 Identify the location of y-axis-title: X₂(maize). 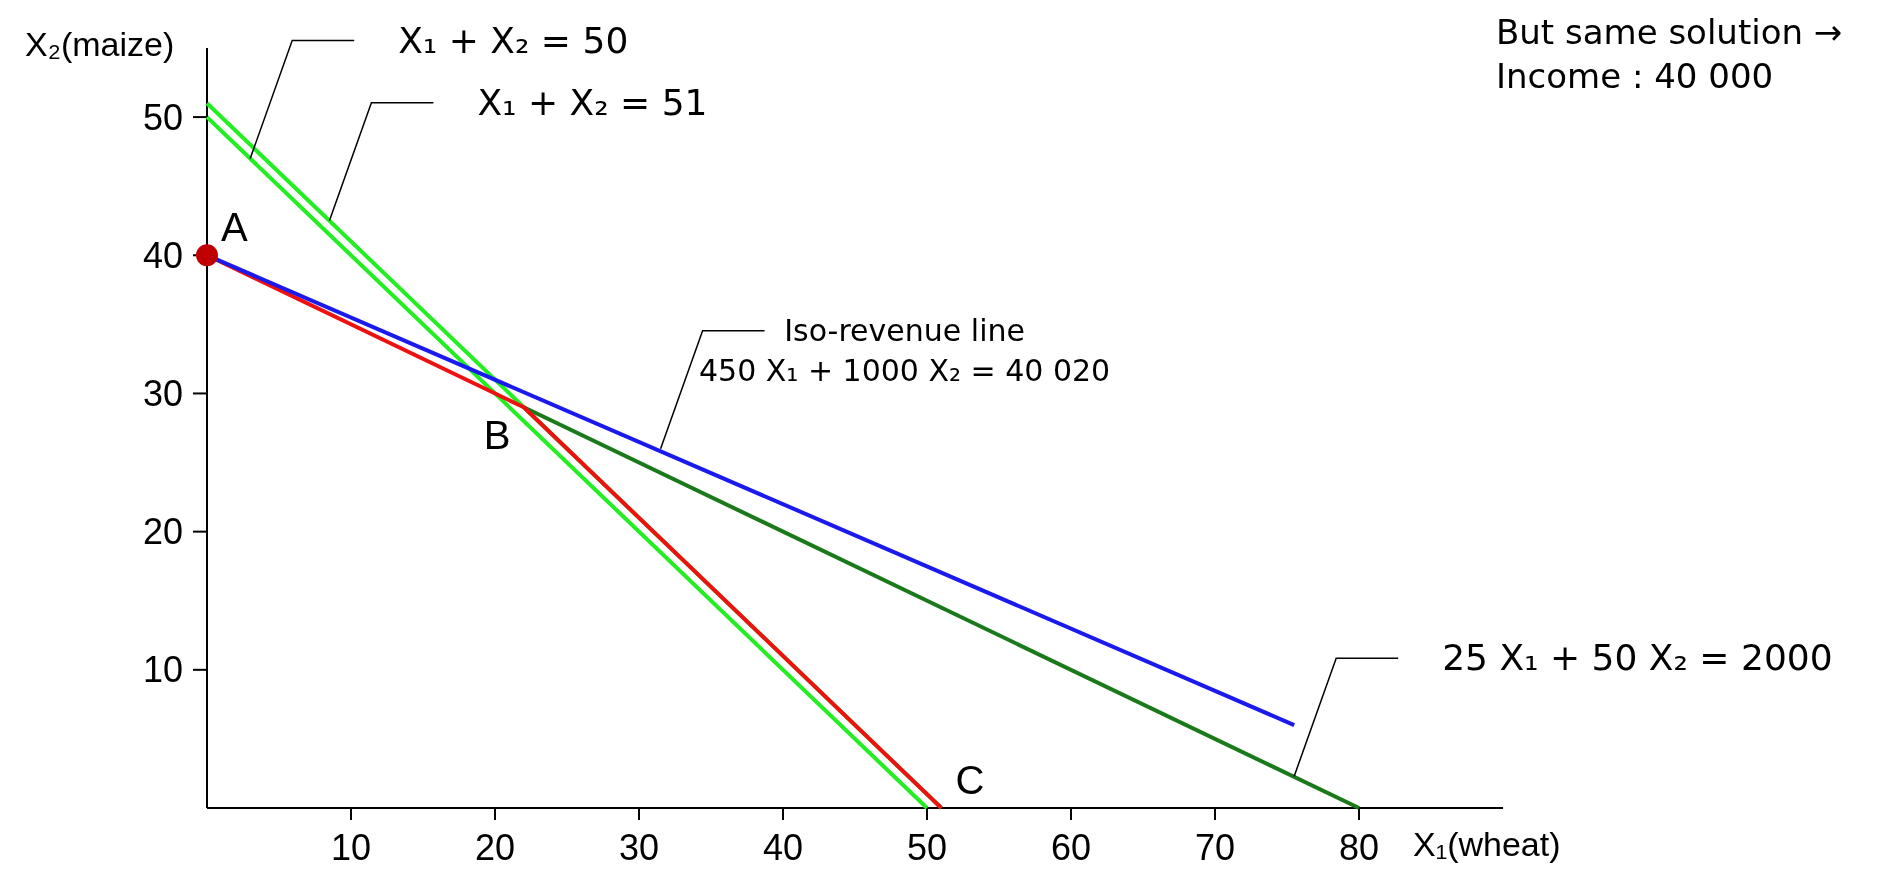
(100, 44).